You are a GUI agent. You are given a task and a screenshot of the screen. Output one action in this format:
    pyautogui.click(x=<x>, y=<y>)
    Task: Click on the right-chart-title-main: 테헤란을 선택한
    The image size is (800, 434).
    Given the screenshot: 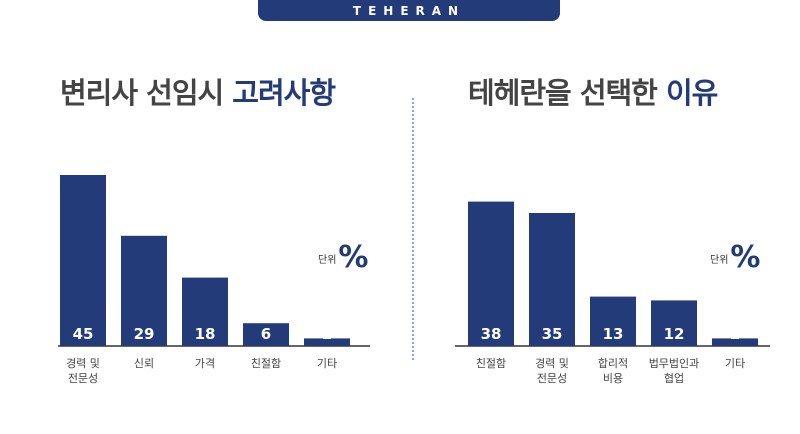 What is the action you would take?
    pyautogui.click(x=567, y=93)
    